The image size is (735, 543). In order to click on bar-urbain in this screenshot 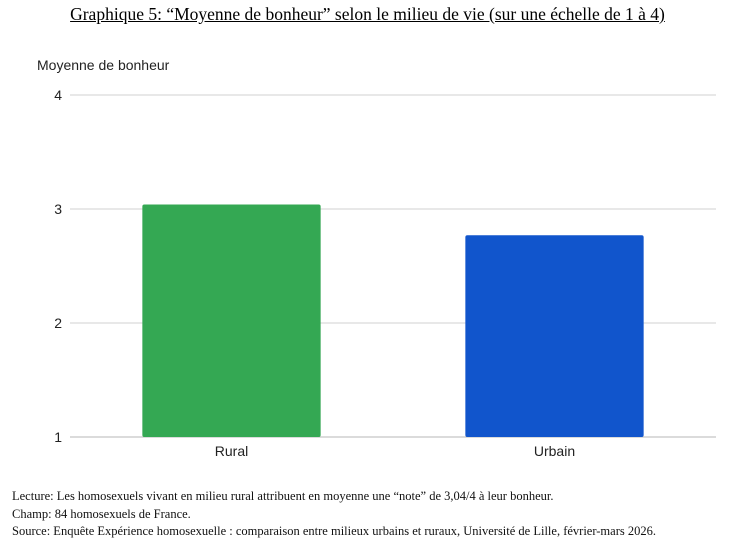, I will do `click(554, 336)`.